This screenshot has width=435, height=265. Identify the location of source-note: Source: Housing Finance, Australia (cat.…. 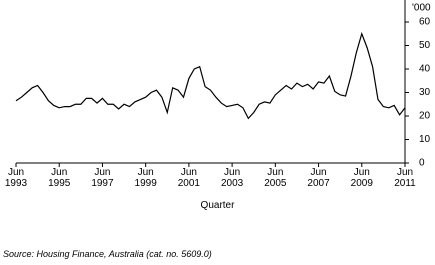
(107, 254).